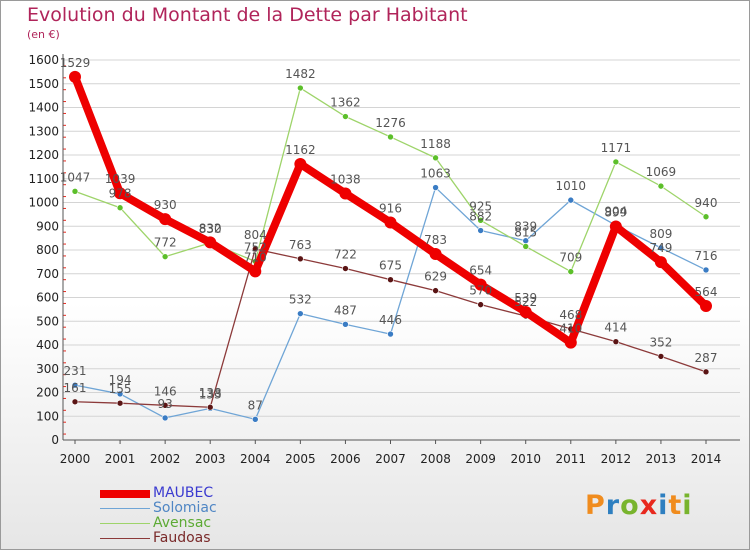  Describe the element at coordinates (47, 298) in the screenshot. I see `y-tick-label: 600` at that location.